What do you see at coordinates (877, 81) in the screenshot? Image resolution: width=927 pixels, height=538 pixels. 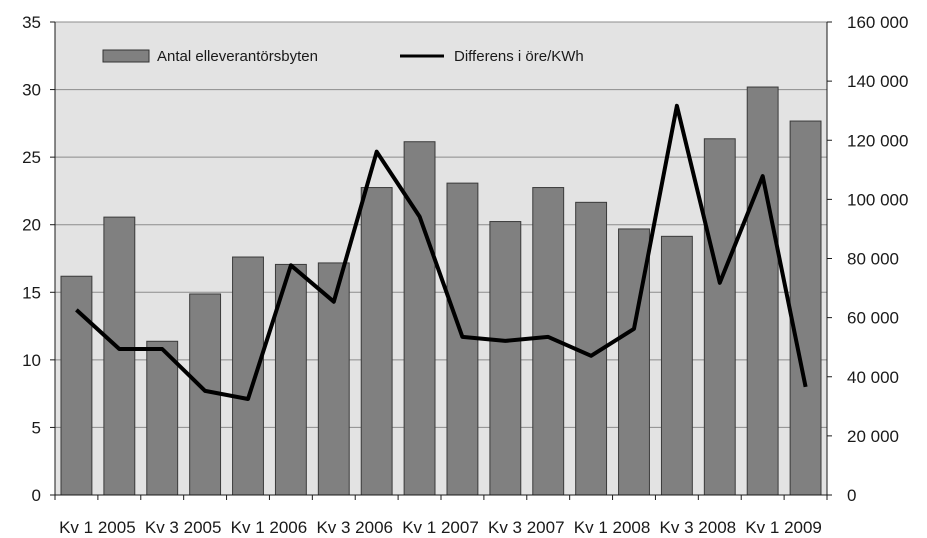 I see `y-right-tick-label: 140 000` at bounding box center [877, 81].